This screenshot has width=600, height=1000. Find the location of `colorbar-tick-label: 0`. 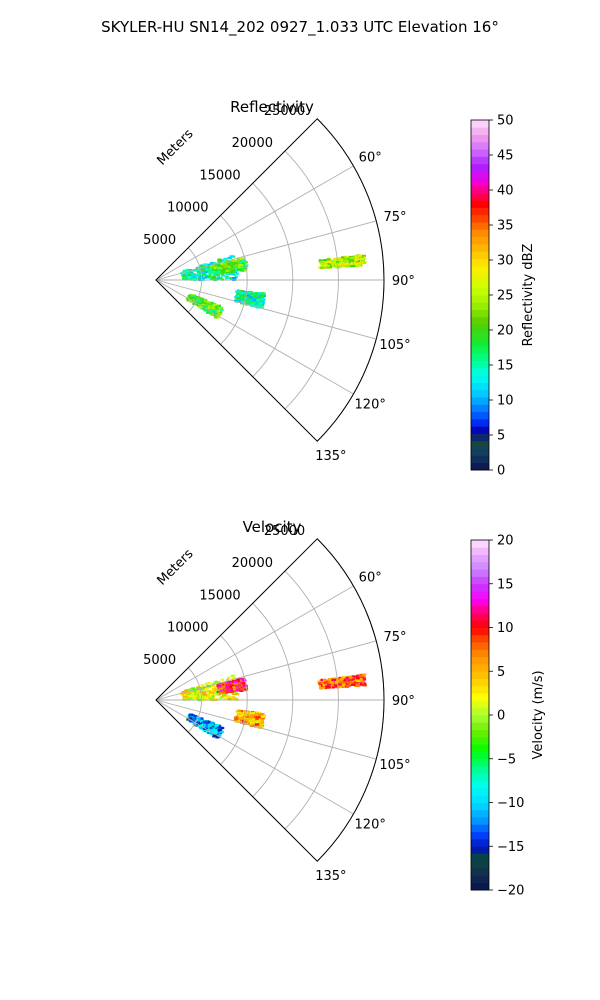

colorbar-tick-label: 0 is located at coordinates (501, 716).